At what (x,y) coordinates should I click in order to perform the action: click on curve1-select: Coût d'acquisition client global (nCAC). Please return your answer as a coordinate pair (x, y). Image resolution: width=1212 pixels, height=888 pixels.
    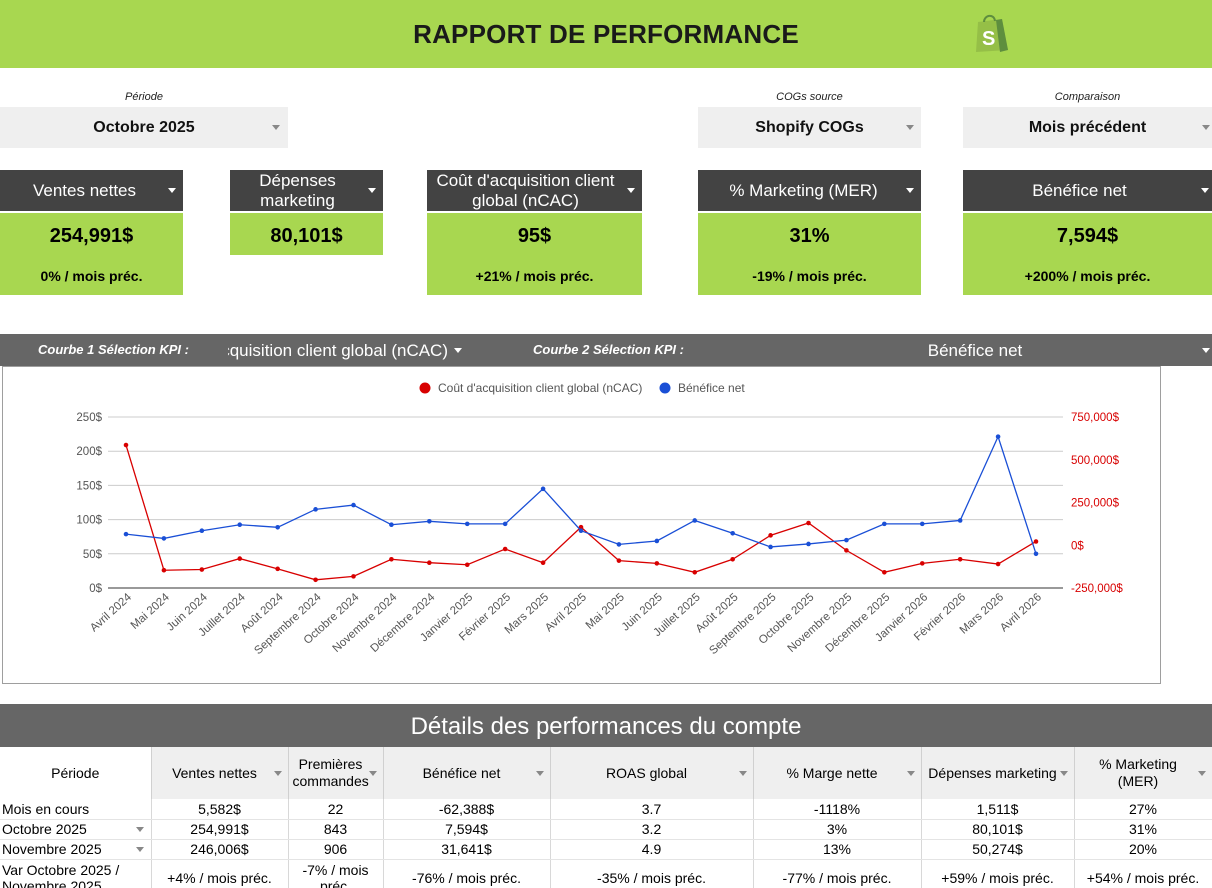
    Looking at the image, I should click on (347, 350).